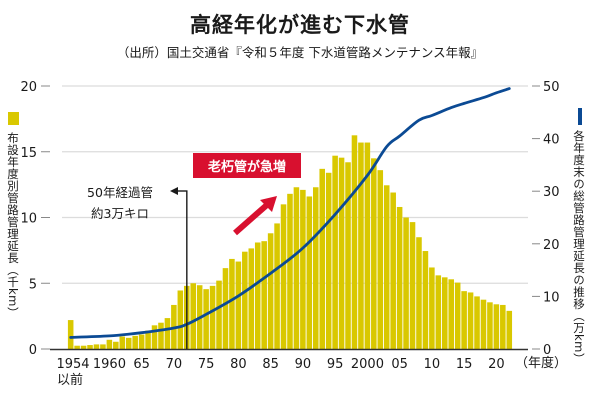 The height and width of the screenshot is (400, 600). What do you see at coordinates (551, 140) in the screenshot?
I see `right-tick-label: 40` at bounding box center [551, 140].